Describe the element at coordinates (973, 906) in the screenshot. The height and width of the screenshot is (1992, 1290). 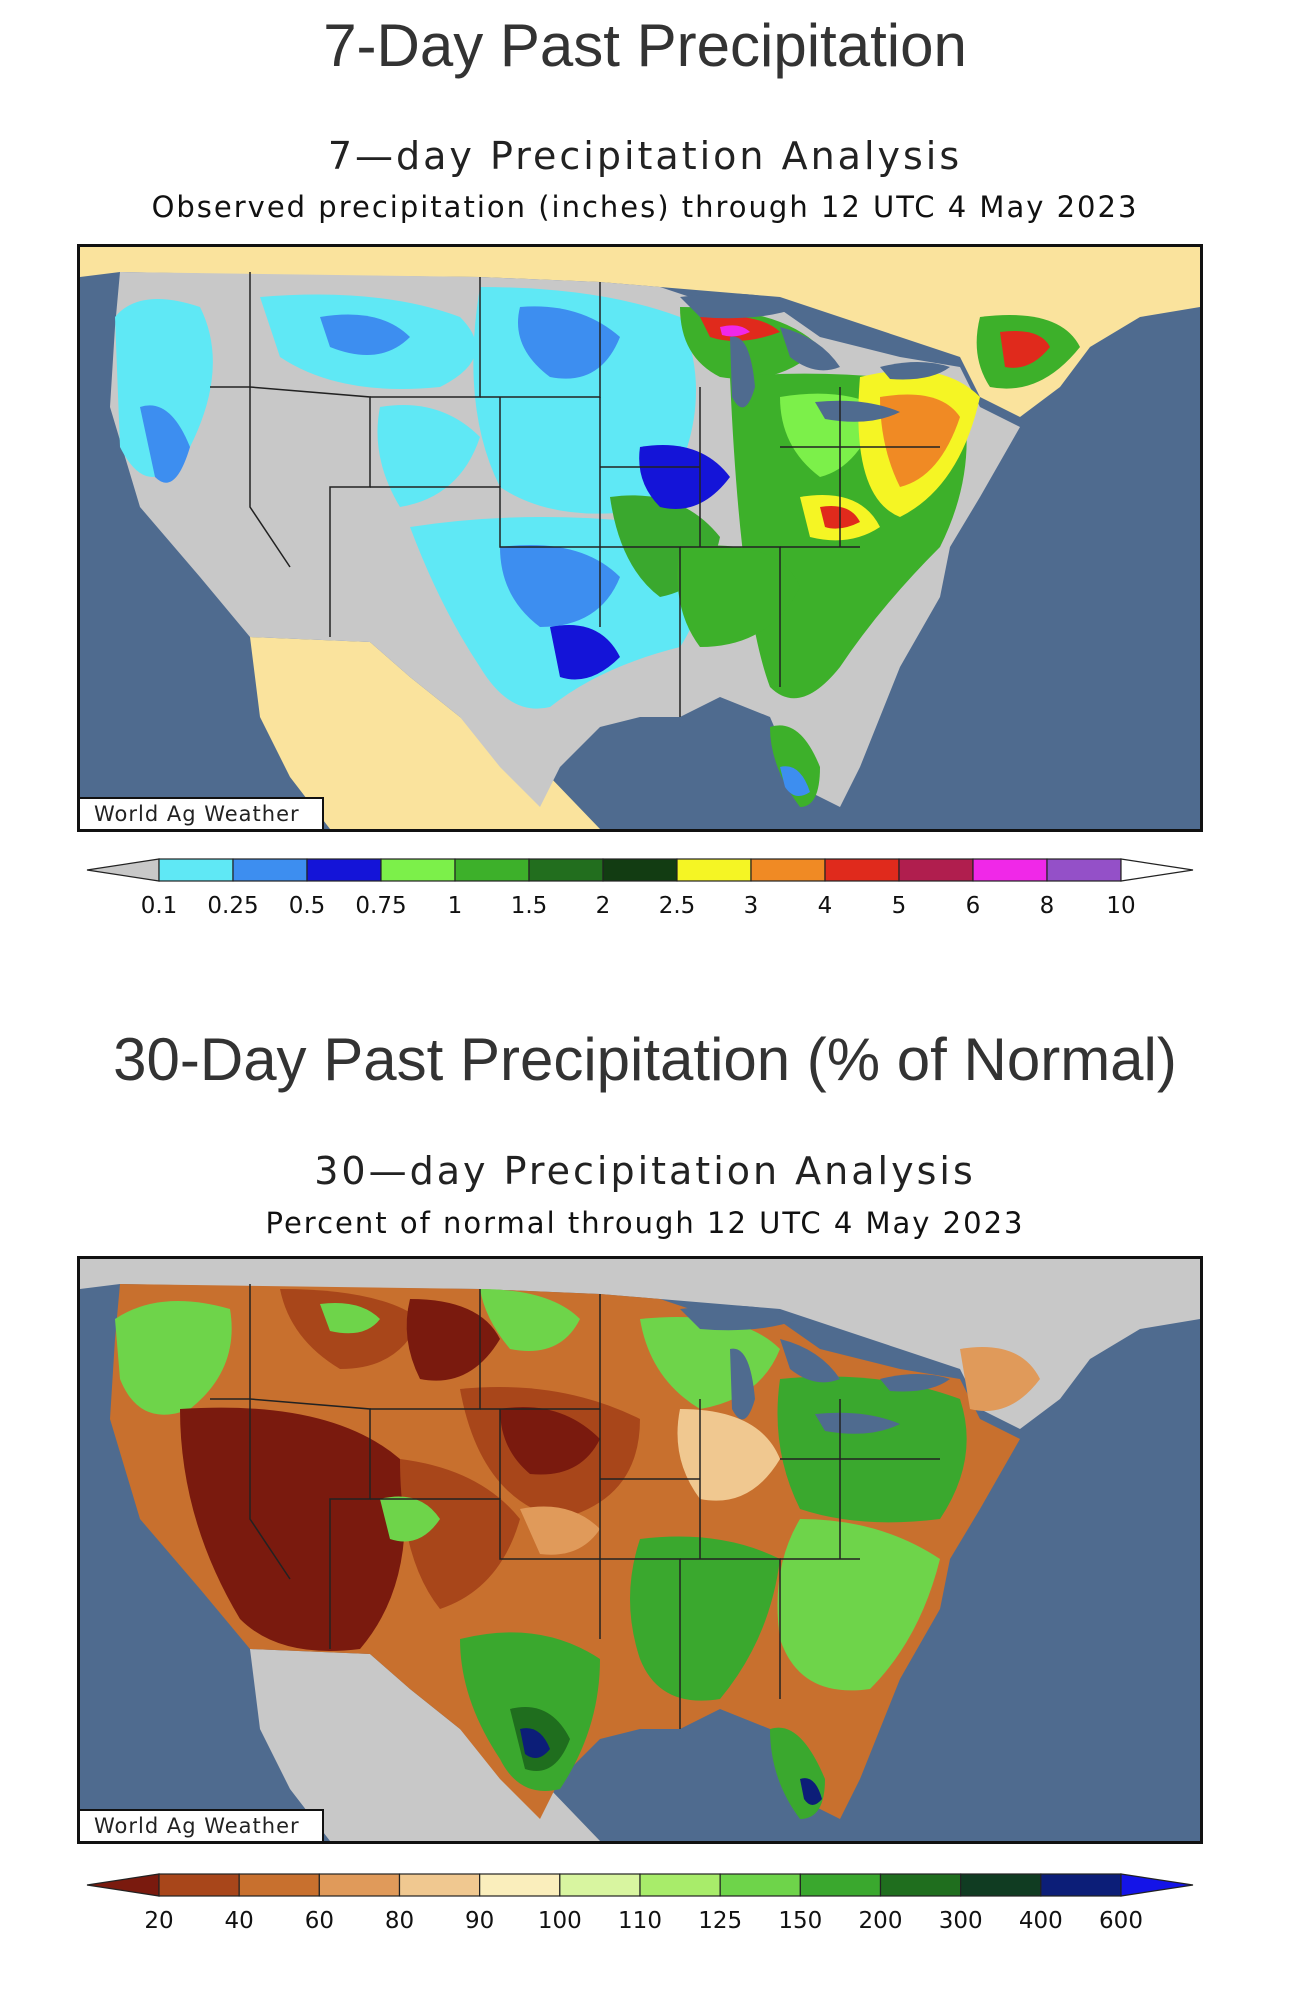
I see `legend-tick-label: 6` at that location.